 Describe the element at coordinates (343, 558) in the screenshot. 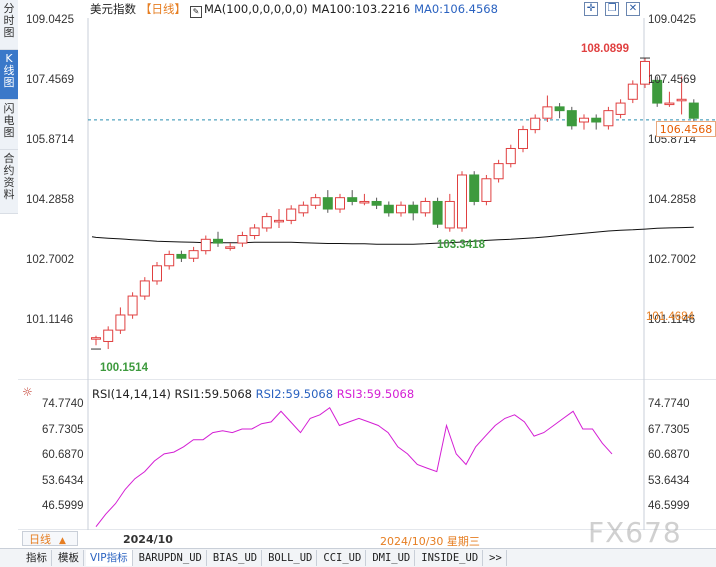

I see `bottom-tab-6: CCI_UD` at that location.